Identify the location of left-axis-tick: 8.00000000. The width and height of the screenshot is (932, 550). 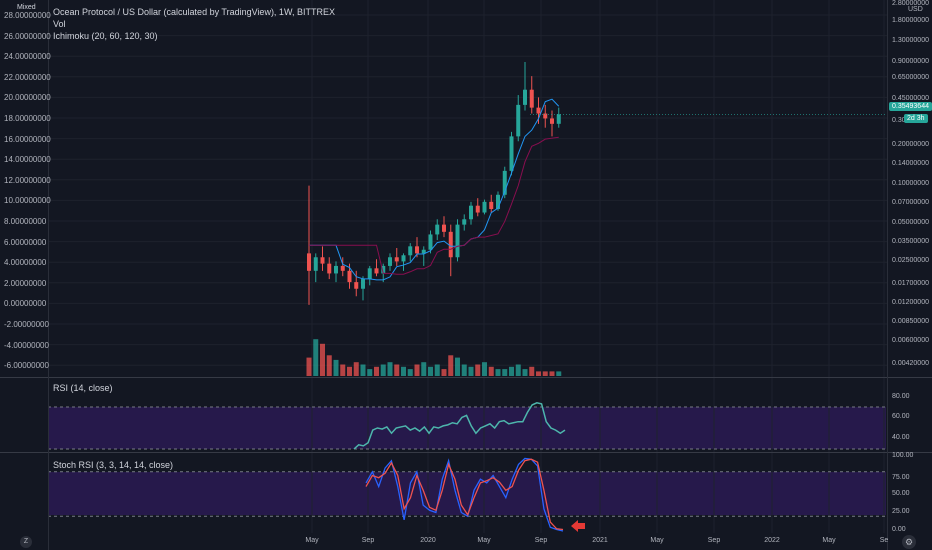
(25, 221).